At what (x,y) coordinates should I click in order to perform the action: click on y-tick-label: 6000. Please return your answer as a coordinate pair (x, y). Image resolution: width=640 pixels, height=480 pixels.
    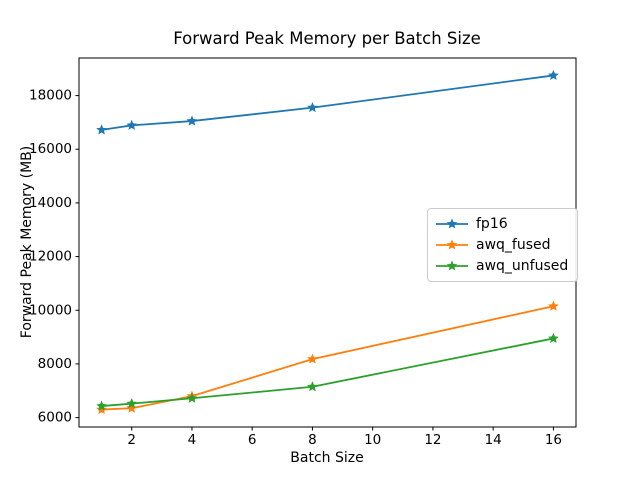
    Looking at the image, I should click on (55, 418).